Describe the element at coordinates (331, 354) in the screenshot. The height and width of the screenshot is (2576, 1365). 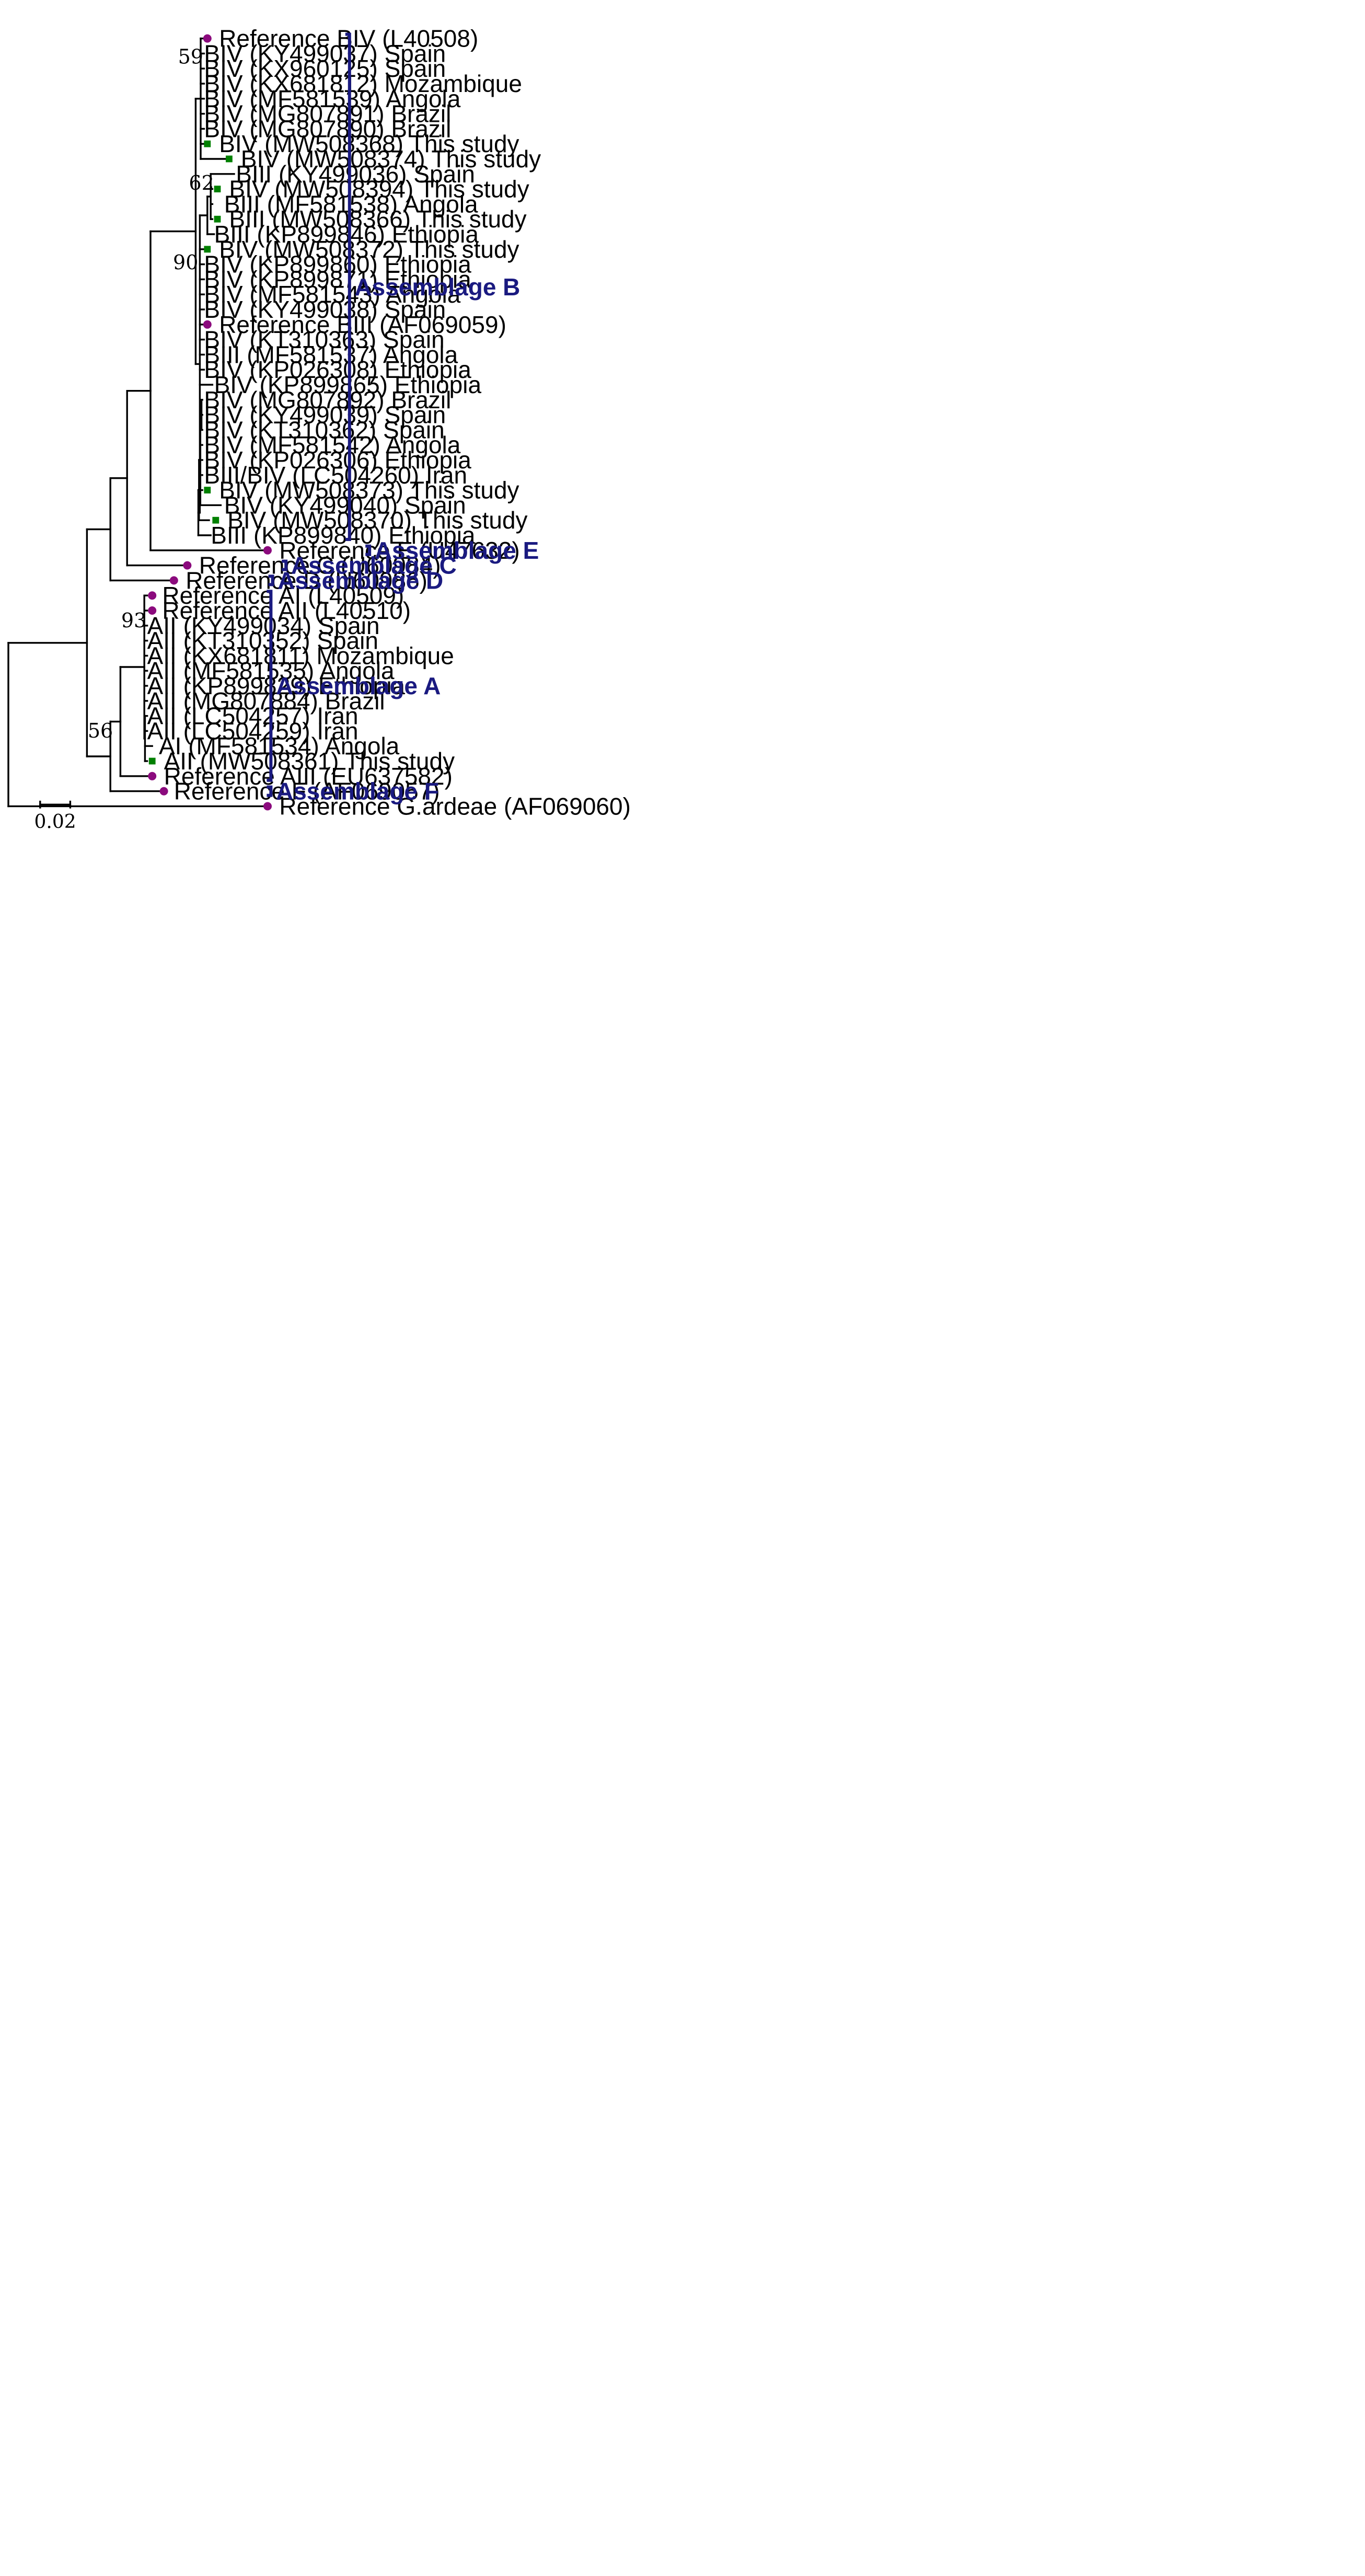
I see `leaf-label: BIII (MF581537) Angola` at that location.